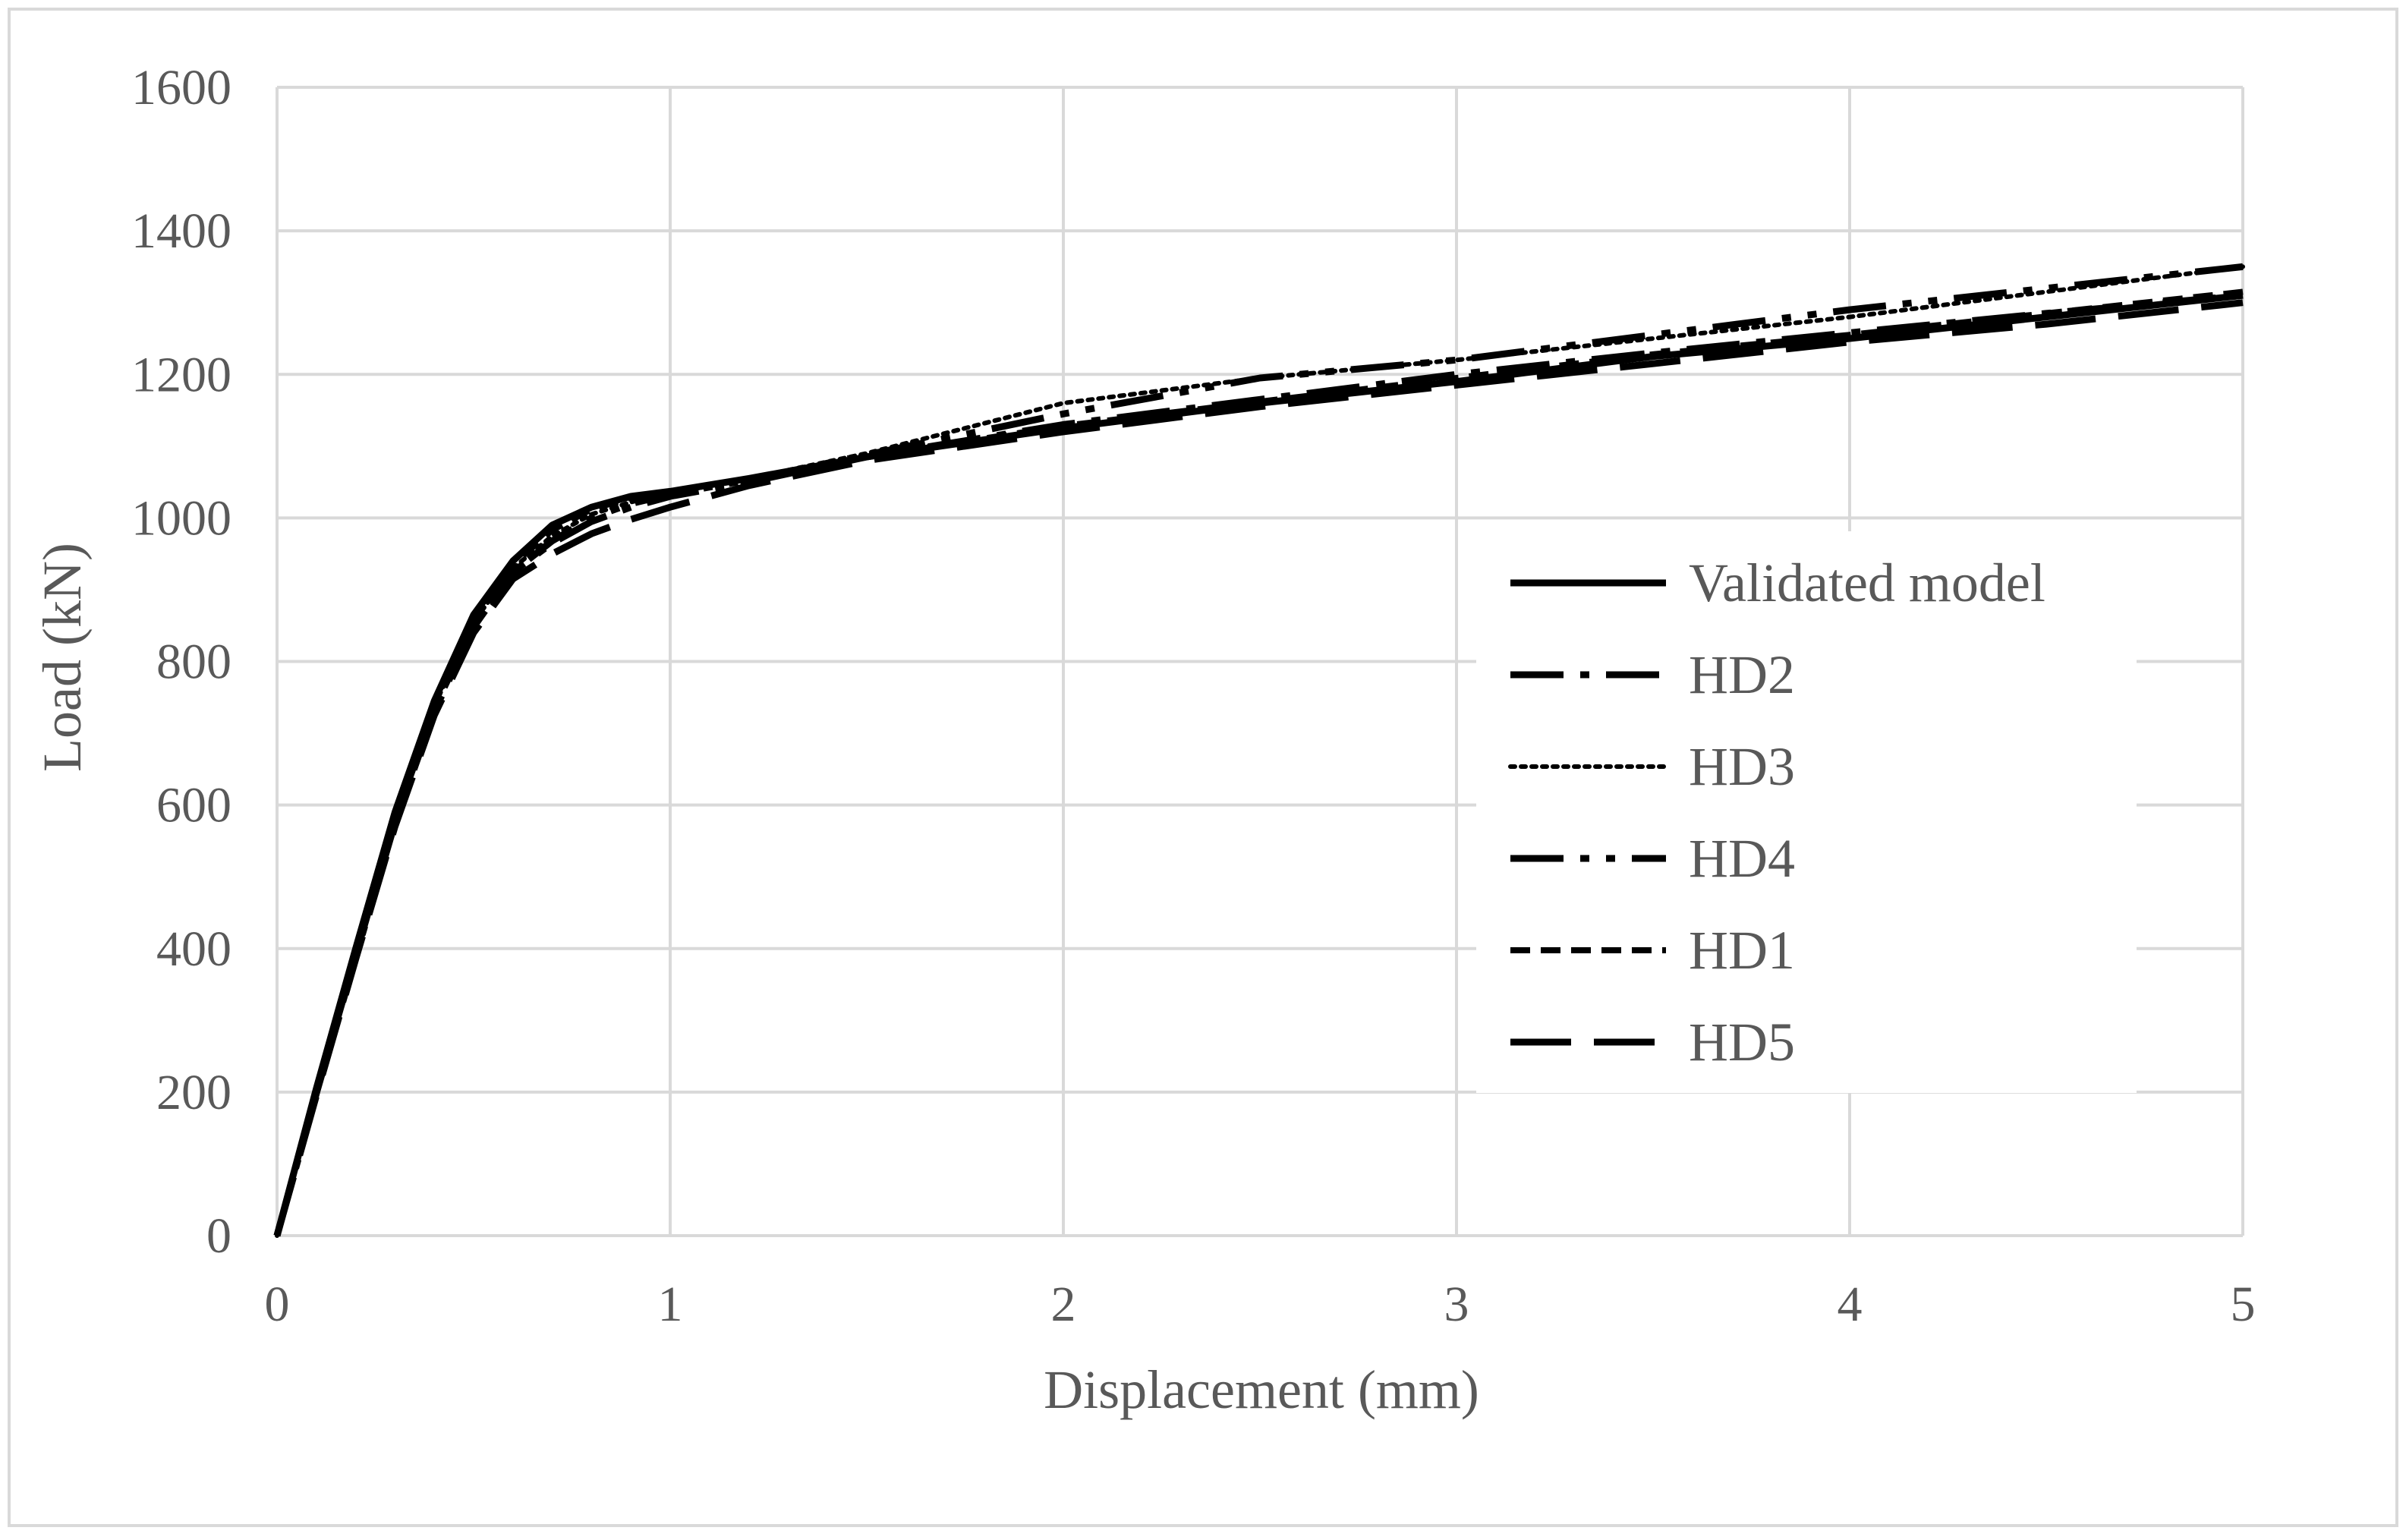 This screenshot has width=2406, height=1540. I want to click on legend-label-hd5: HD5, so click(1742, 1042).